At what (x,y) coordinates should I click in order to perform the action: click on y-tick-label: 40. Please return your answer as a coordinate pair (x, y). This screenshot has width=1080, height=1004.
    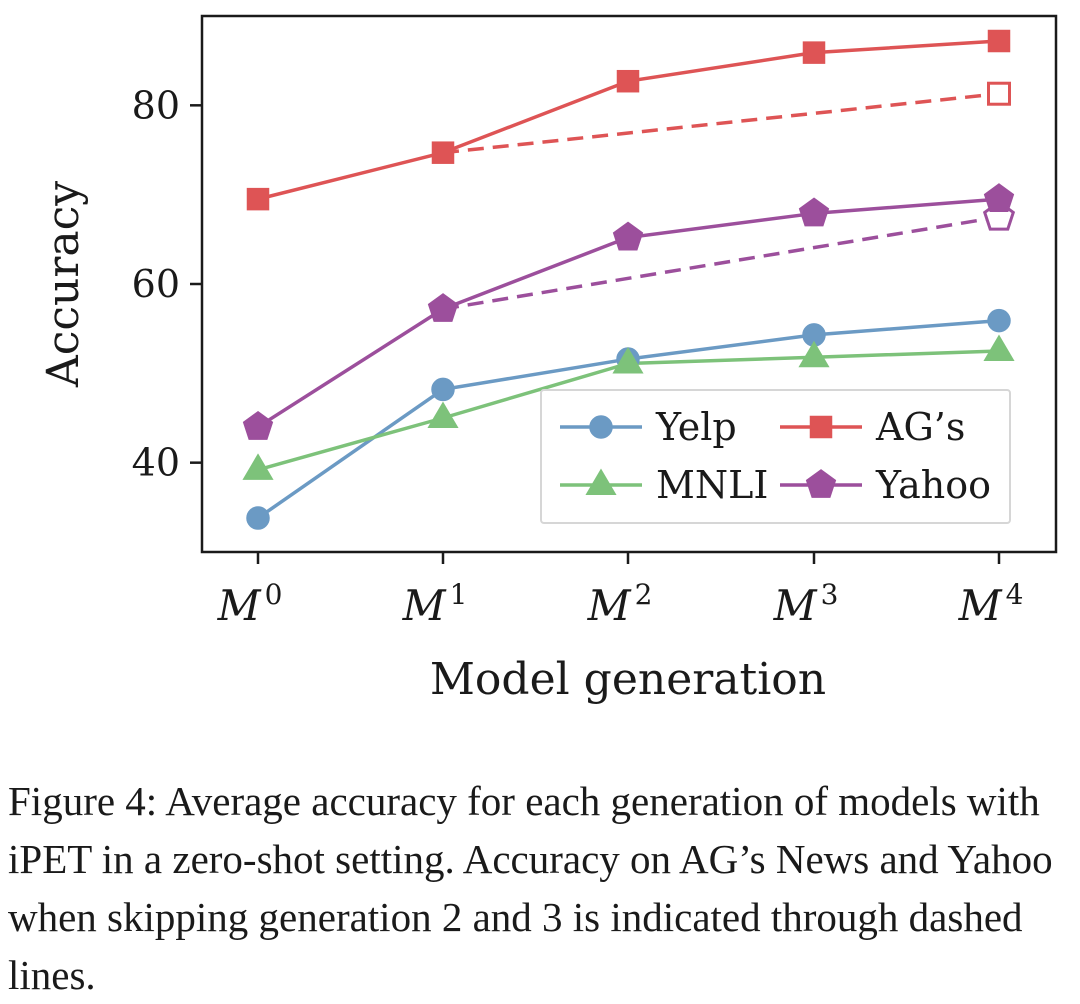
    Looking at the image, I should click on (156, 463).